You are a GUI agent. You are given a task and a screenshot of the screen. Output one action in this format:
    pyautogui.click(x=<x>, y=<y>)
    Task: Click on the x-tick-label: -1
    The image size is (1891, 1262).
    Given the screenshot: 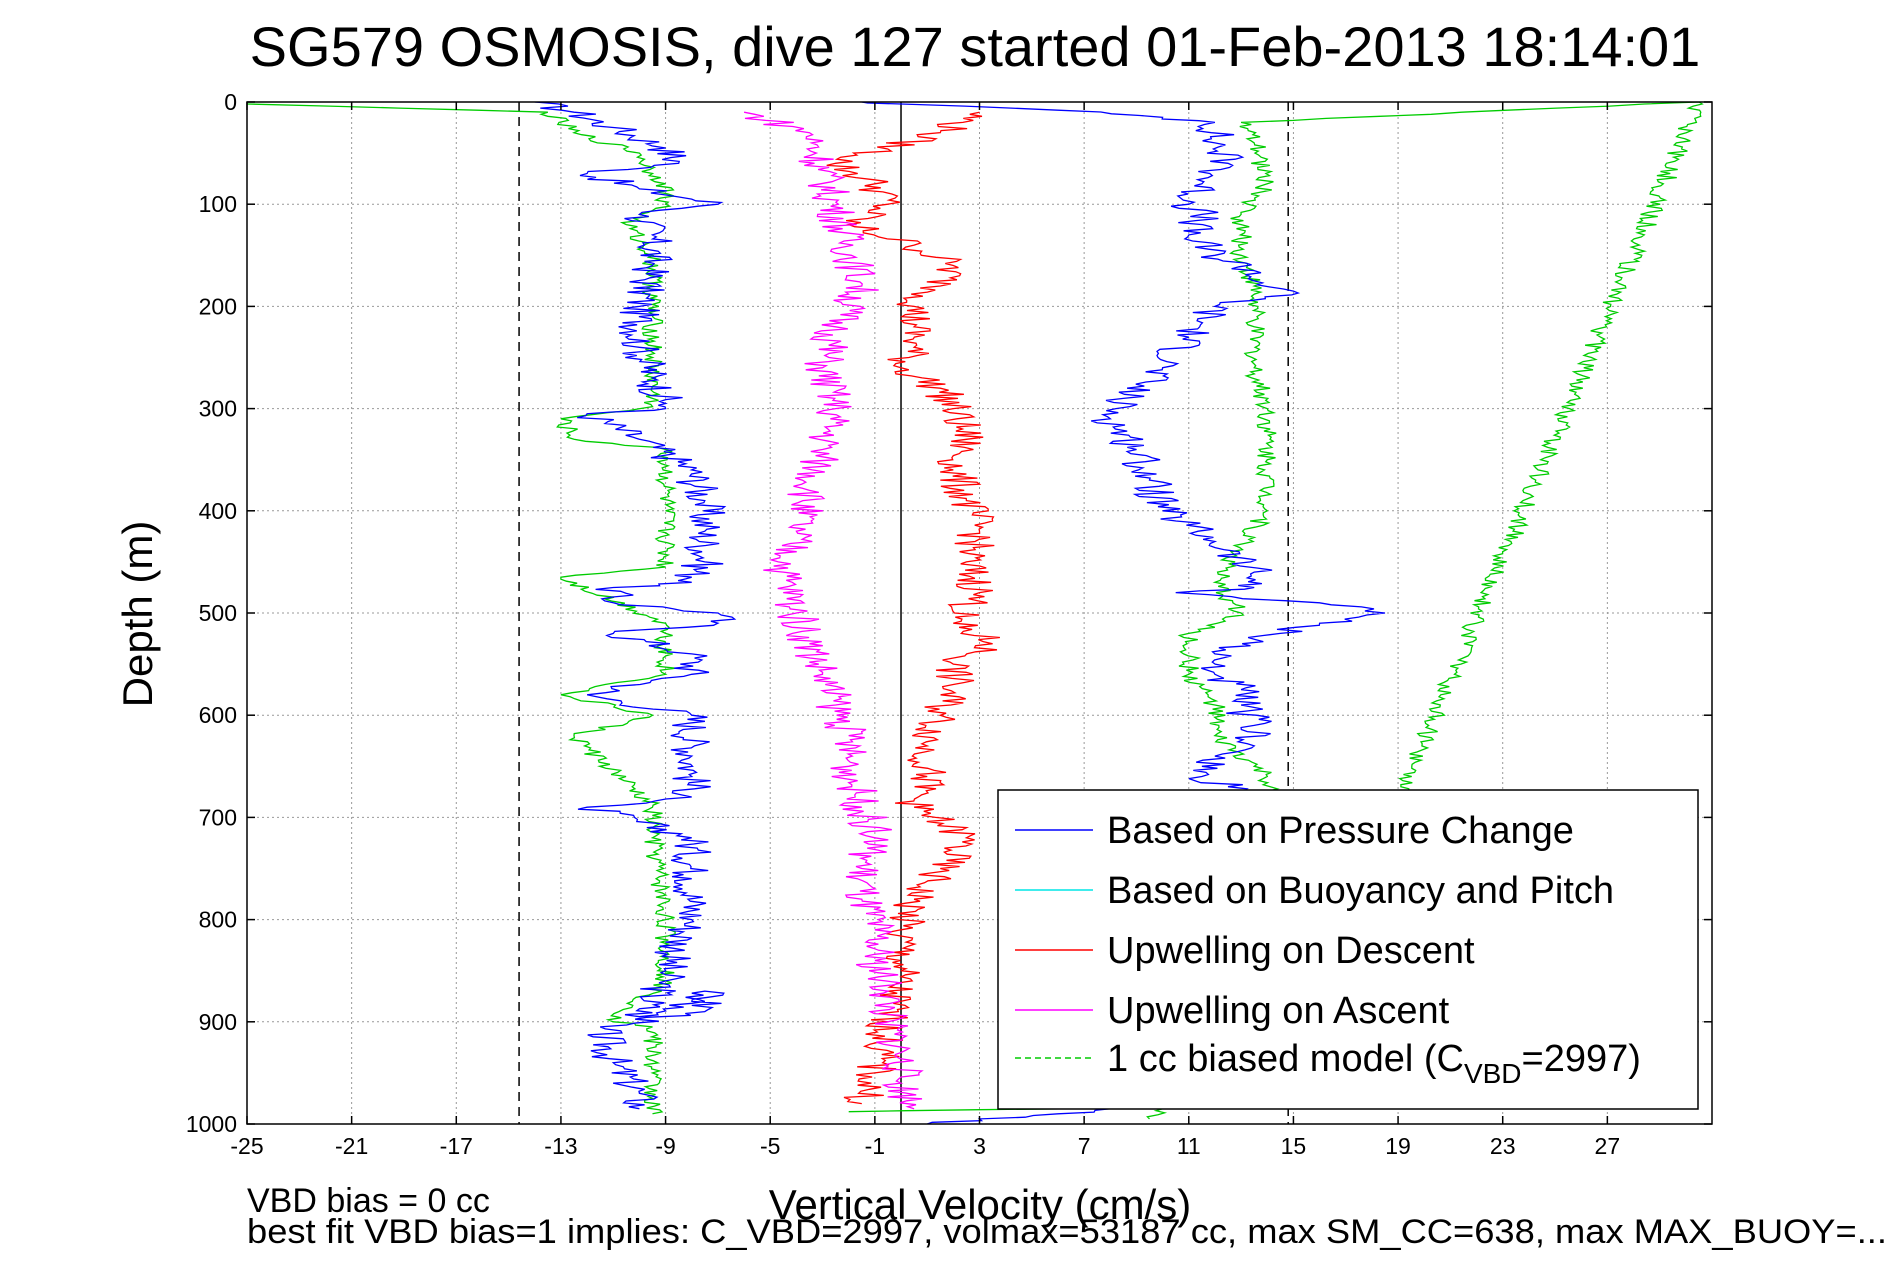 What is the action you would take?
    pyautogui.click(x=875, y=1146)
    